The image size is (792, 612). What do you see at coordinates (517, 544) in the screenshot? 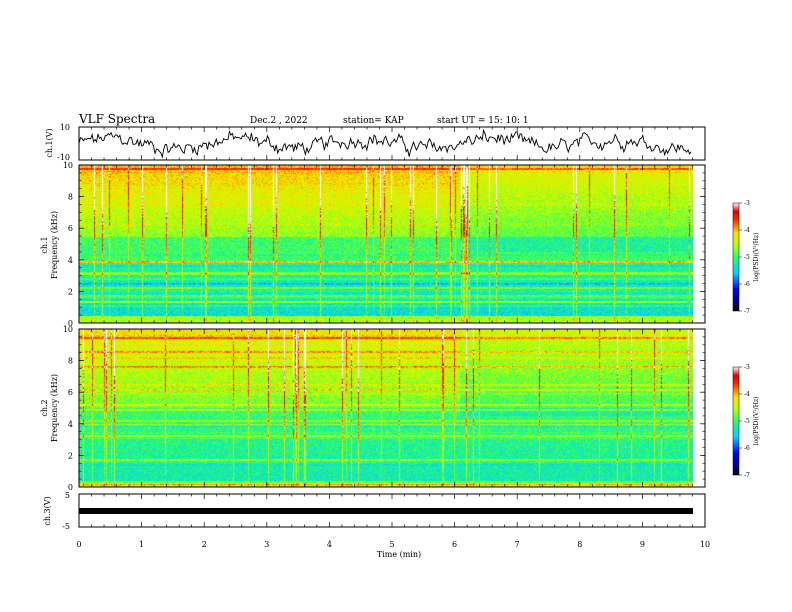
I see `x-tick-label: 7` at bounding box center [517, 544].